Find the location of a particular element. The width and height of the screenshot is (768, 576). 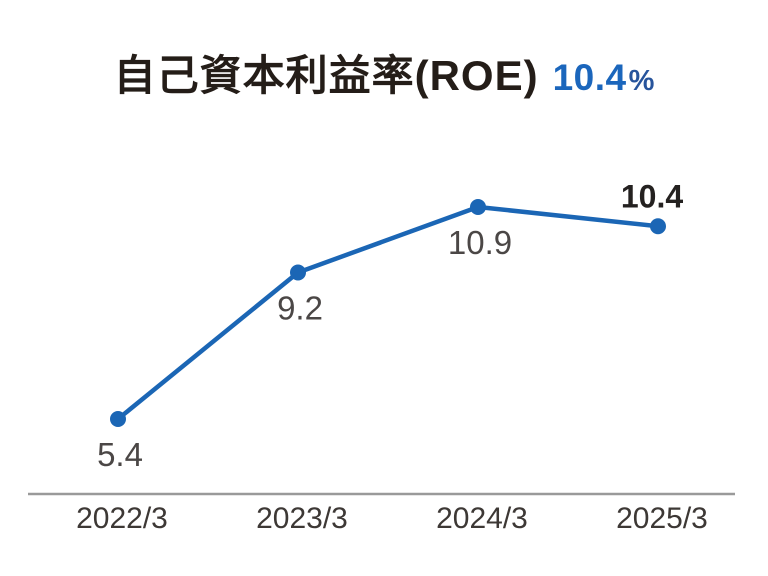

chart-title: 自己資本利益率(ROE) 10.4 % is located at coordinates (384, 72).